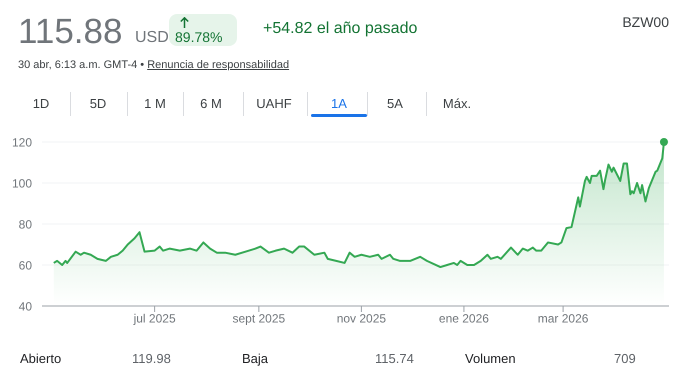  What do you see at coordinates (41, 358) in the screenshot?
I see `text: Abierto` at bounding box center [41, 358].